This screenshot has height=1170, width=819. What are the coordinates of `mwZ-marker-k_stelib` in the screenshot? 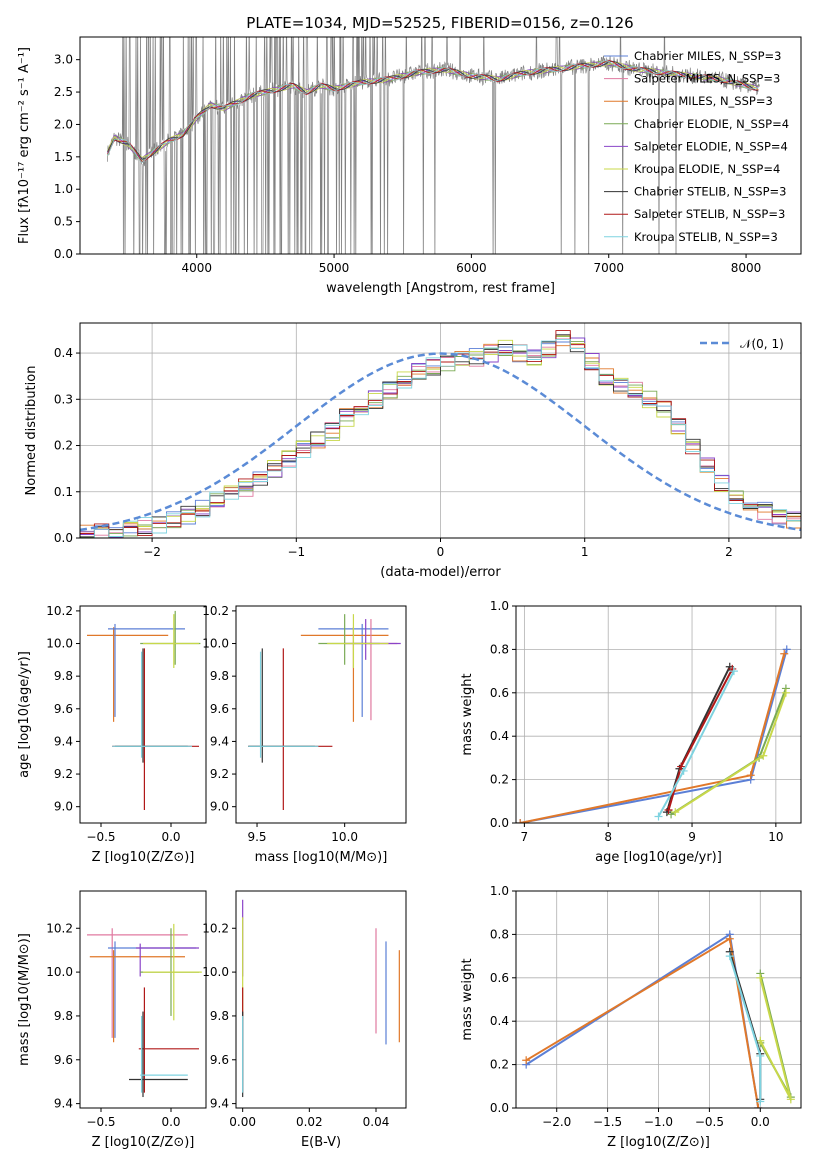 It's located at (760, 1101).